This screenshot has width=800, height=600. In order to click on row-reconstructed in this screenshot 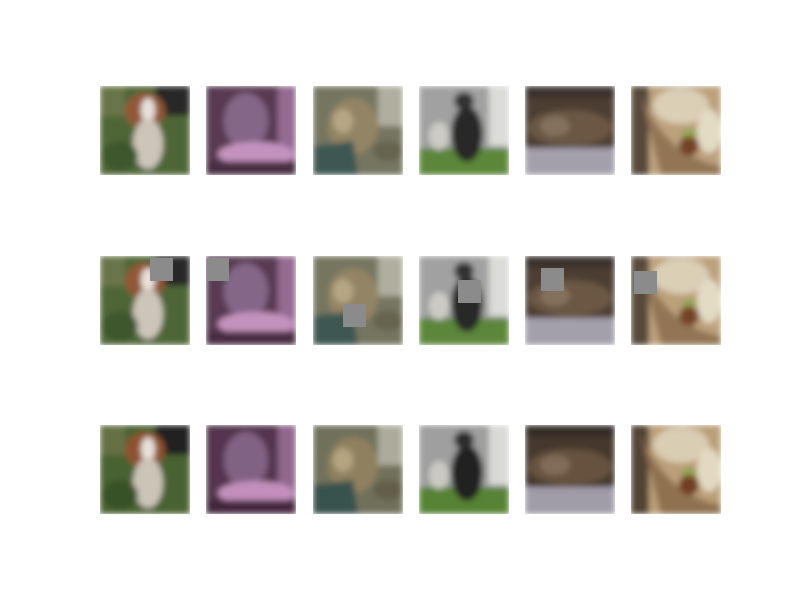, I will do `click(410, 469)`.